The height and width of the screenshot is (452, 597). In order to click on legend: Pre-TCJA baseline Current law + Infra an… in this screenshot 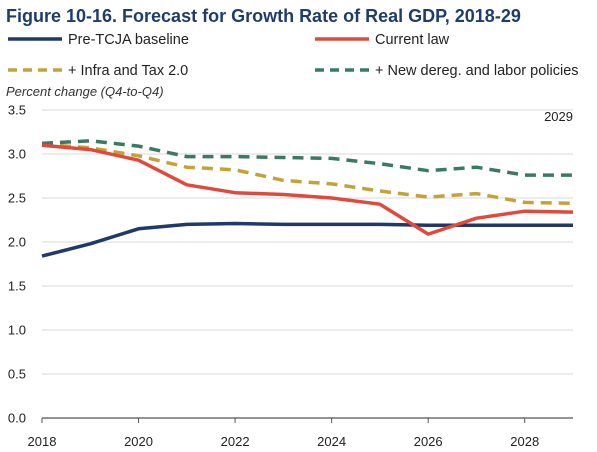, I will do `click(293, 55)`.